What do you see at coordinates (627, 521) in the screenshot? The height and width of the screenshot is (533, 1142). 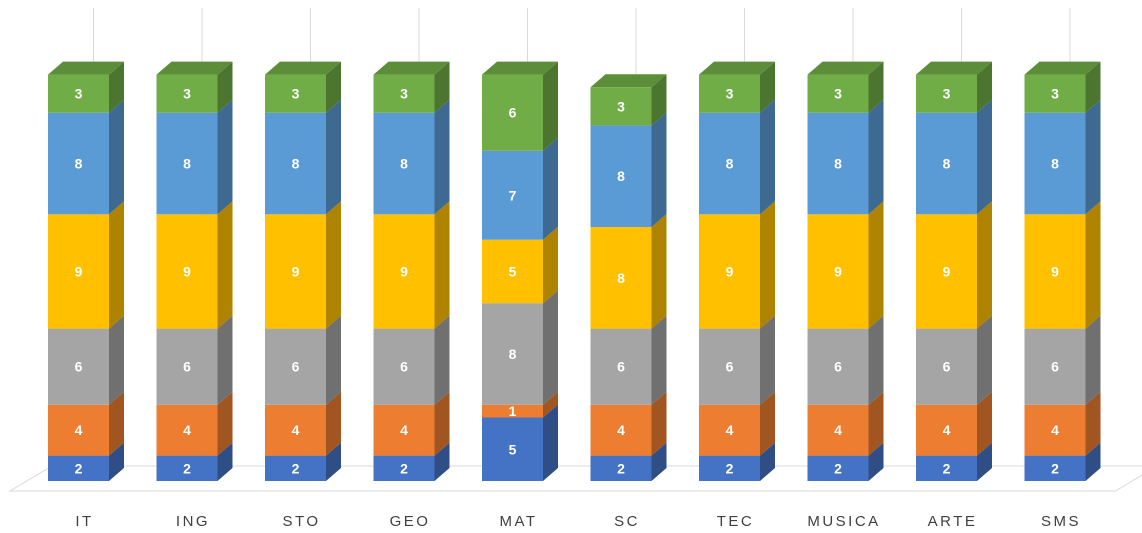 I see `category-label: SC` at bounding box center [627, 521].